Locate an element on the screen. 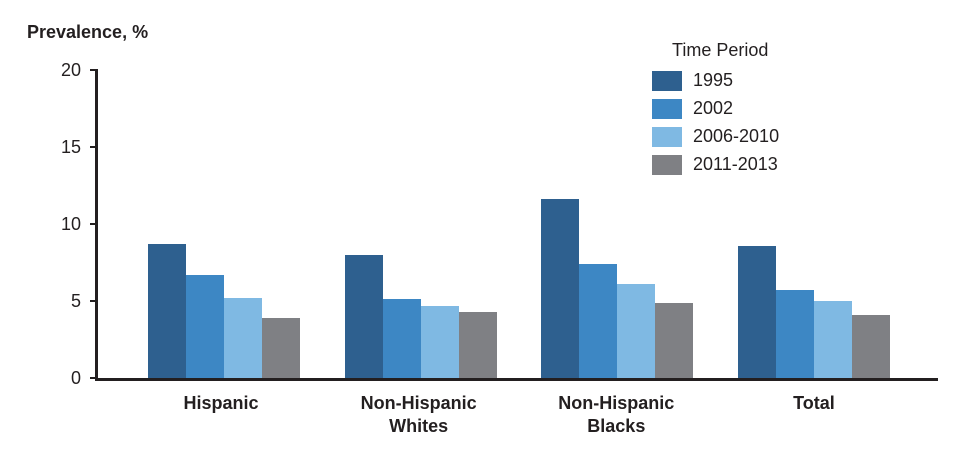 The image size is (960, 459). y-axis-tick-label: 15 is located at coordinates (70, 146).